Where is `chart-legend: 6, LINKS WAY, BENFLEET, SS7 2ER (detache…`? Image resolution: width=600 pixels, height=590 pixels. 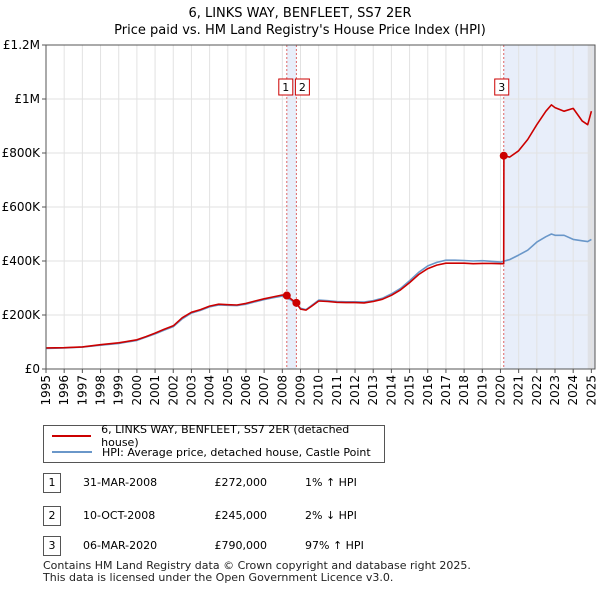
chart-legend: 6, LINKS WAY, BENFLEET, SS7 2ER (detache… is located at coordinates (214, 443).